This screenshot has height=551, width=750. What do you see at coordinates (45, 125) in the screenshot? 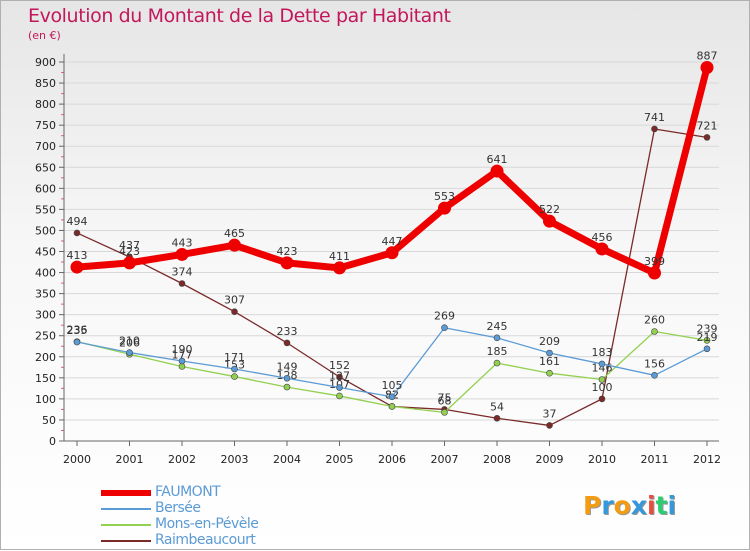
I see `y-tick-label: 750` at bounding box center [45, 125].